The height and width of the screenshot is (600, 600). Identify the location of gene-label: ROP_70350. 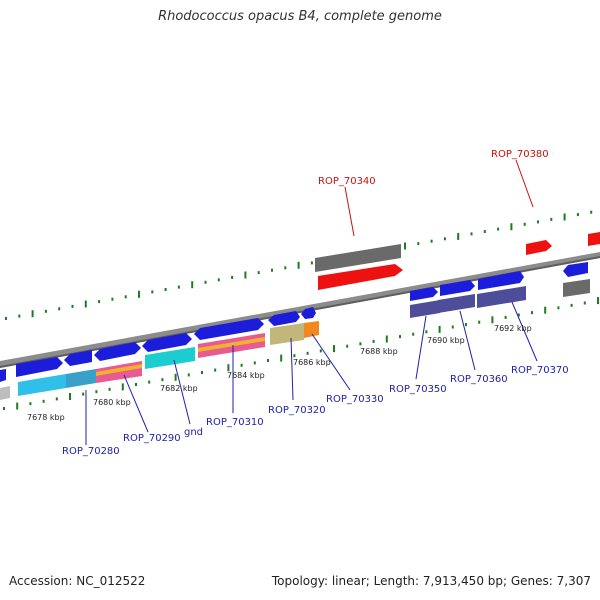
(418, 389).